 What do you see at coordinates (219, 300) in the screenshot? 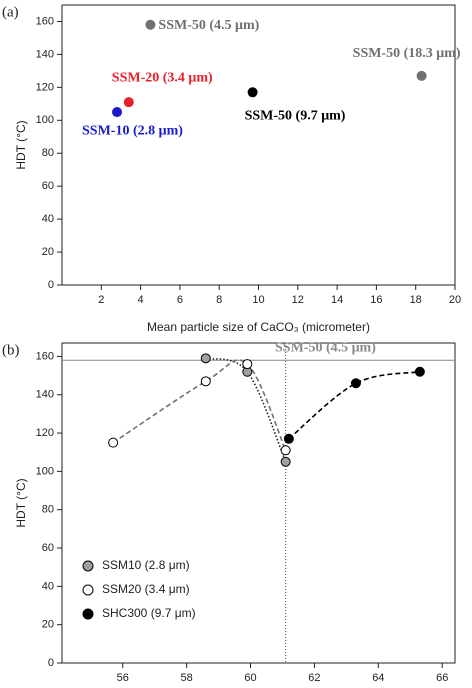
I see `x-tick-label: 8` at bounding box center [219, 300].